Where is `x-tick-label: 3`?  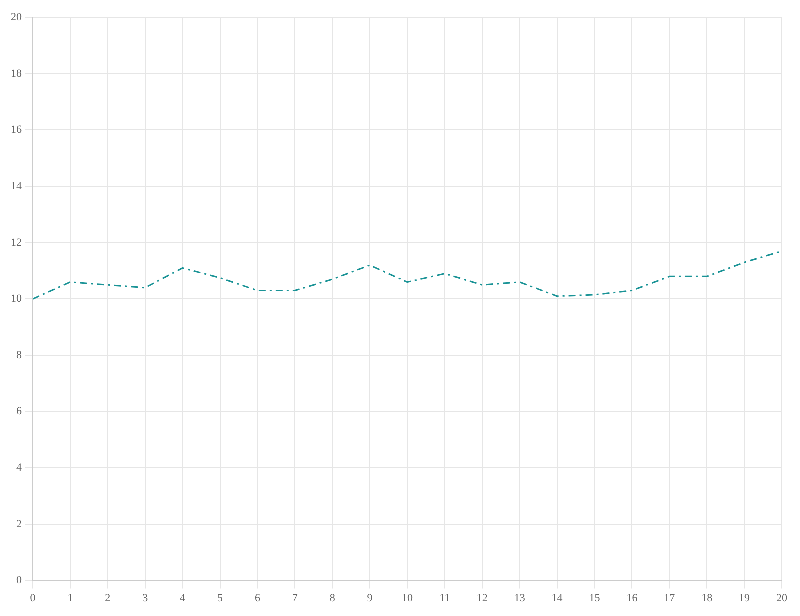 x-tick-label: 3 is located at coordinates (145, 598).